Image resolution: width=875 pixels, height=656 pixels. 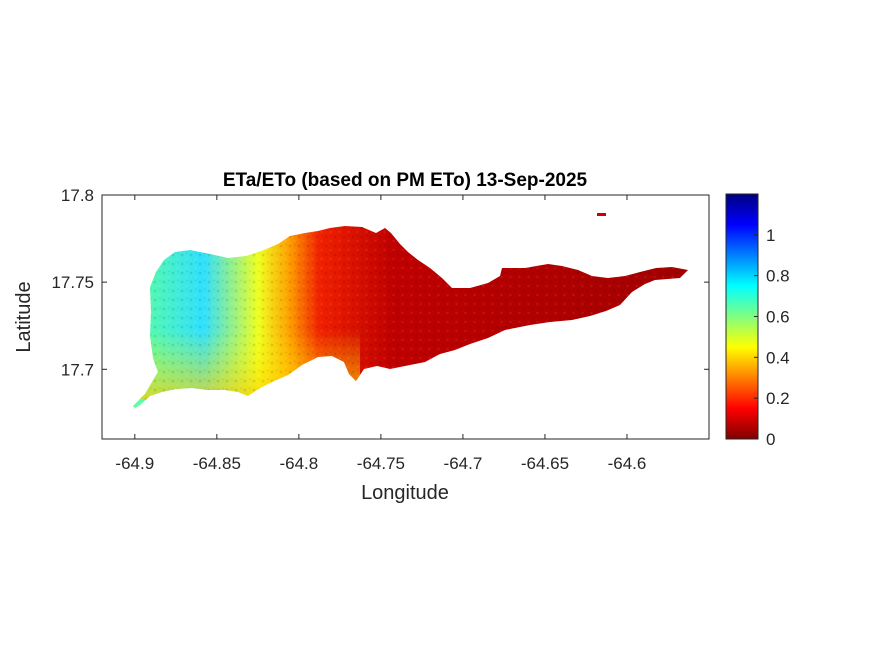 What do you see at coordinates (778, 357) in the screenshot?
I see `colorbar-tick-label: 0.4` at bounding box center [778, 357].